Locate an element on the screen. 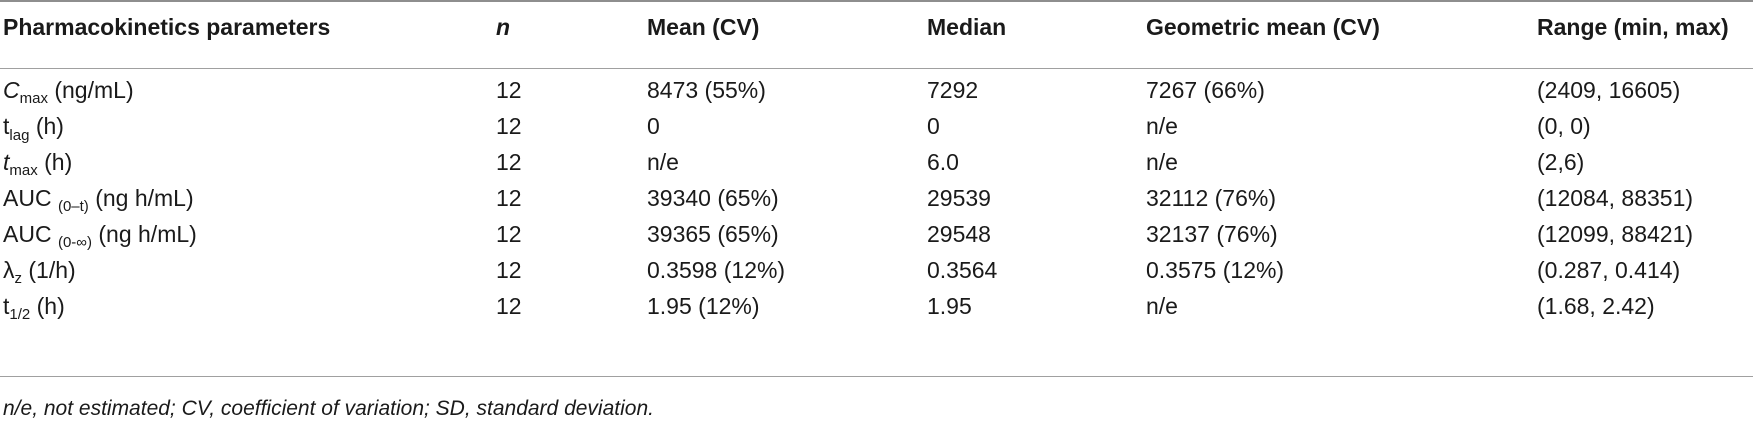  mean-cell: 0.3598 (12%) is located at coordinates (716, 270).